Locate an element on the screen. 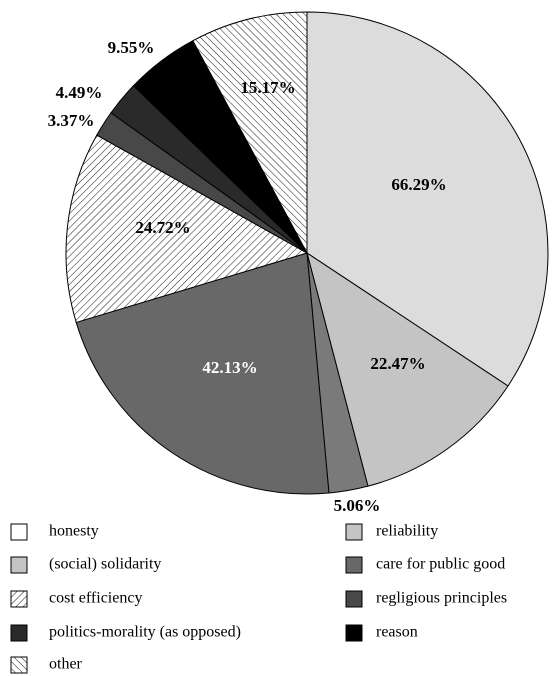  legend-entry-reliability: reliability is located at coordinates (391, 532).